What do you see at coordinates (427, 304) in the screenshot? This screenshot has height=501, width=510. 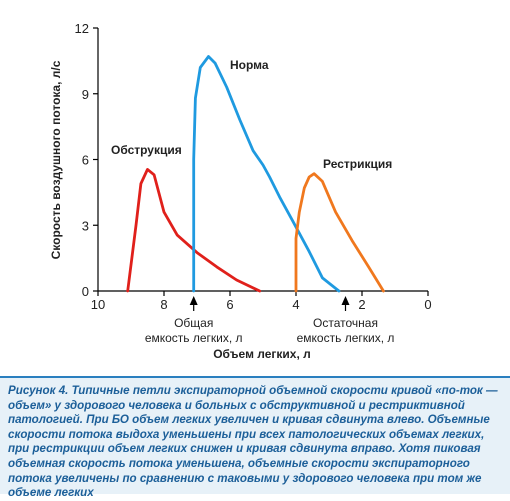 I see `x-tick-label: 0` at bounding box center [427, 304].